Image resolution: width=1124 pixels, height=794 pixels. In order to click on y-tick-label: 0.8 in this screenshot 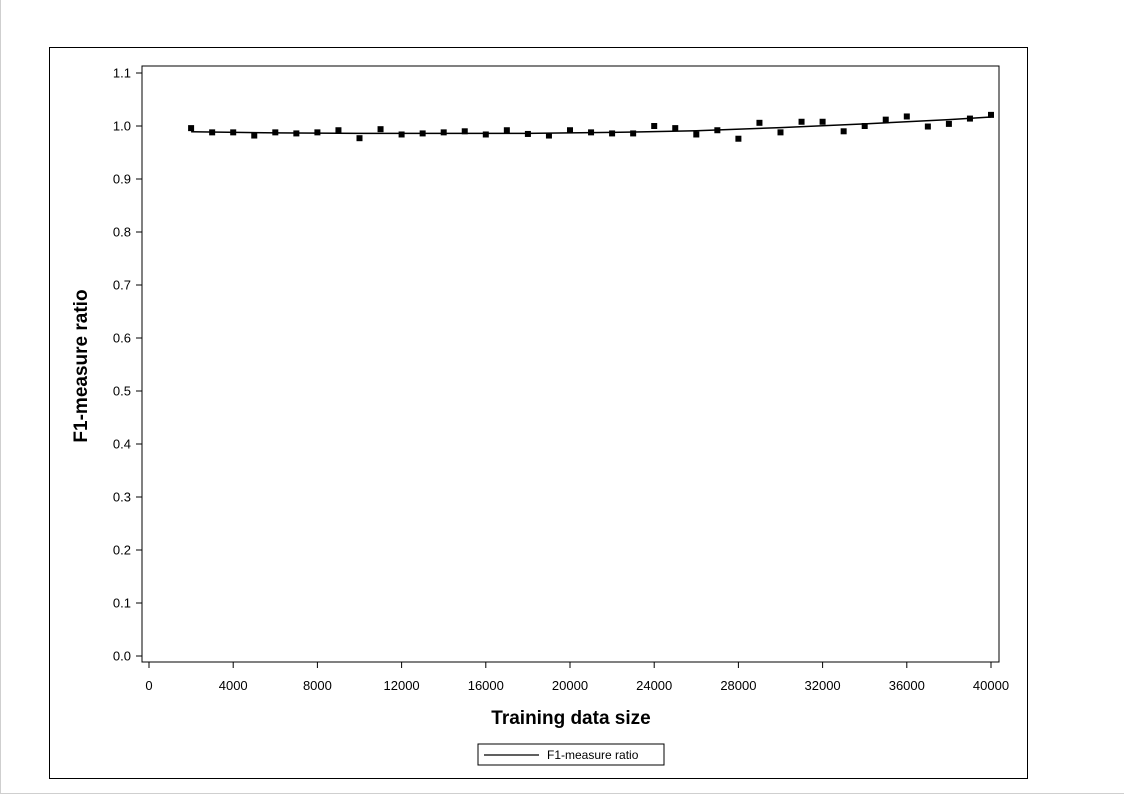, I will do `click(122, 232)`.